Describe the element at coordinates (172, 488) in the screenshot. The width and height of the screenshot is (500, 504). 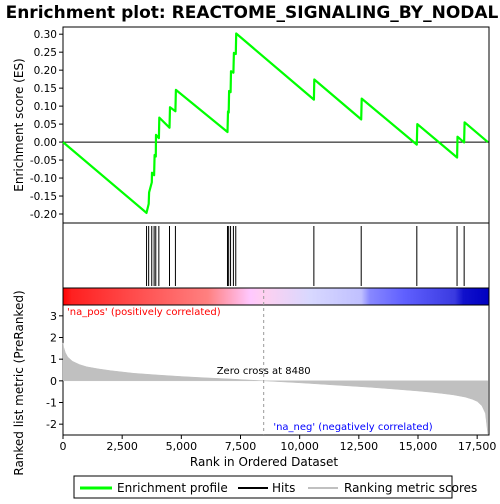
I see `legend-enrichment-label: Enrichment profile` at that location.